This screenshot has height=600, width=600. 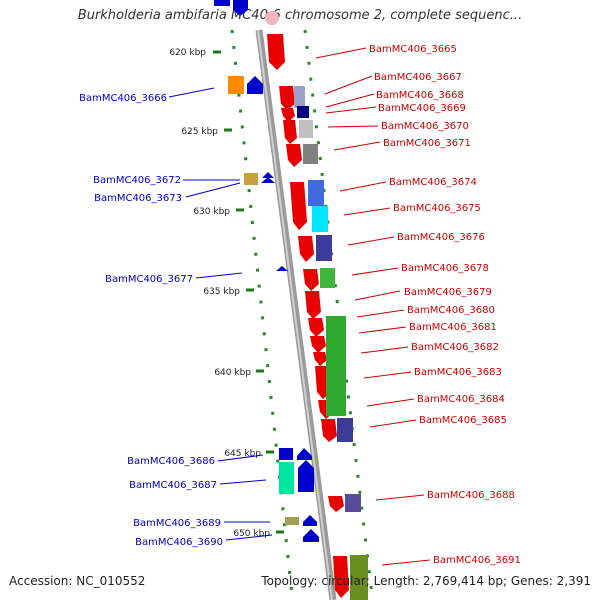 What do you see at coordinates (171, 461) in the screenshot?
I see `gene-label: BamMC406_3686` at bounding box center [171, 461].